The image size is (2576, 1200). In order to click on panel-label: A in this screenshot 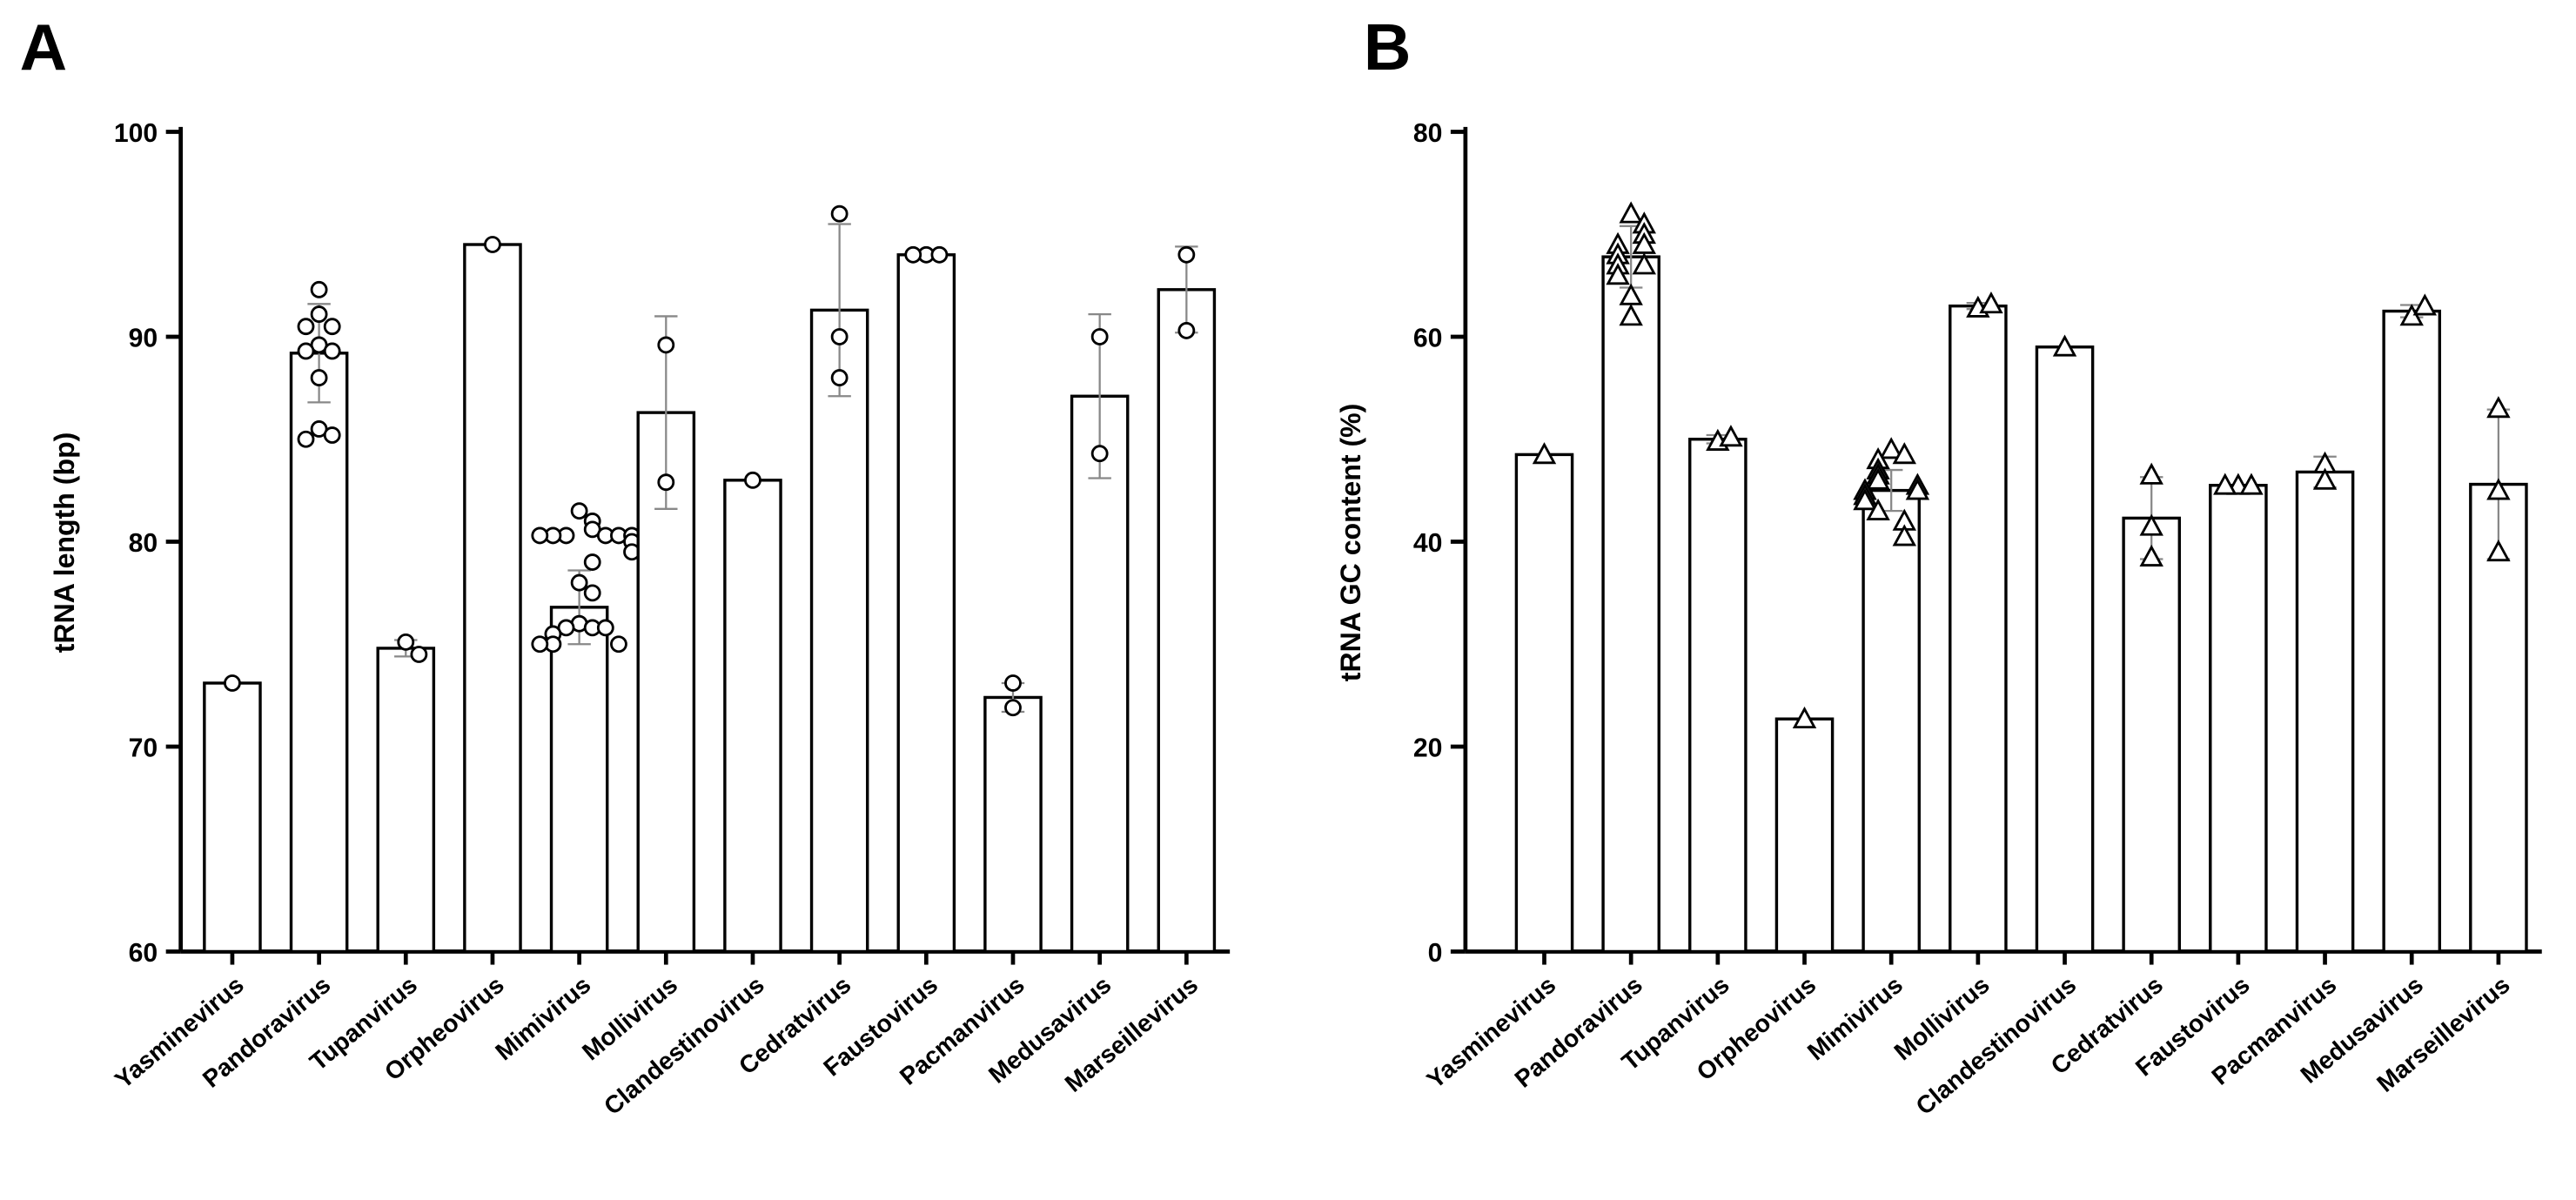, I will do `click(44, 47)`.